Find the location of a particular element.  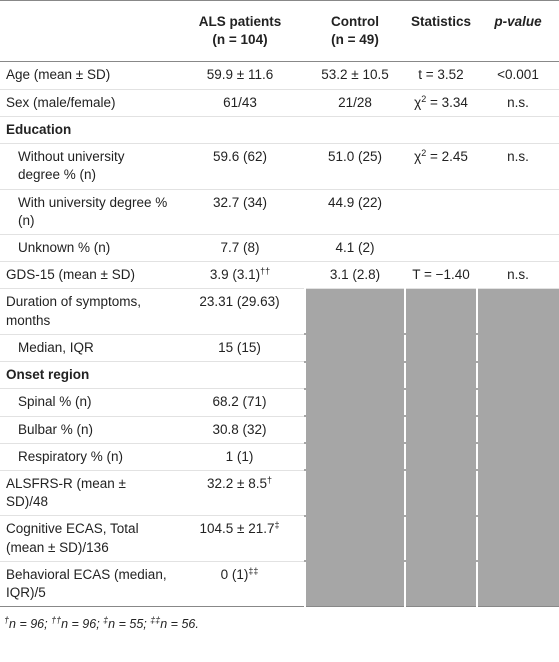

row-label: Bulbar % (n) is located at coordinates (87, 430).